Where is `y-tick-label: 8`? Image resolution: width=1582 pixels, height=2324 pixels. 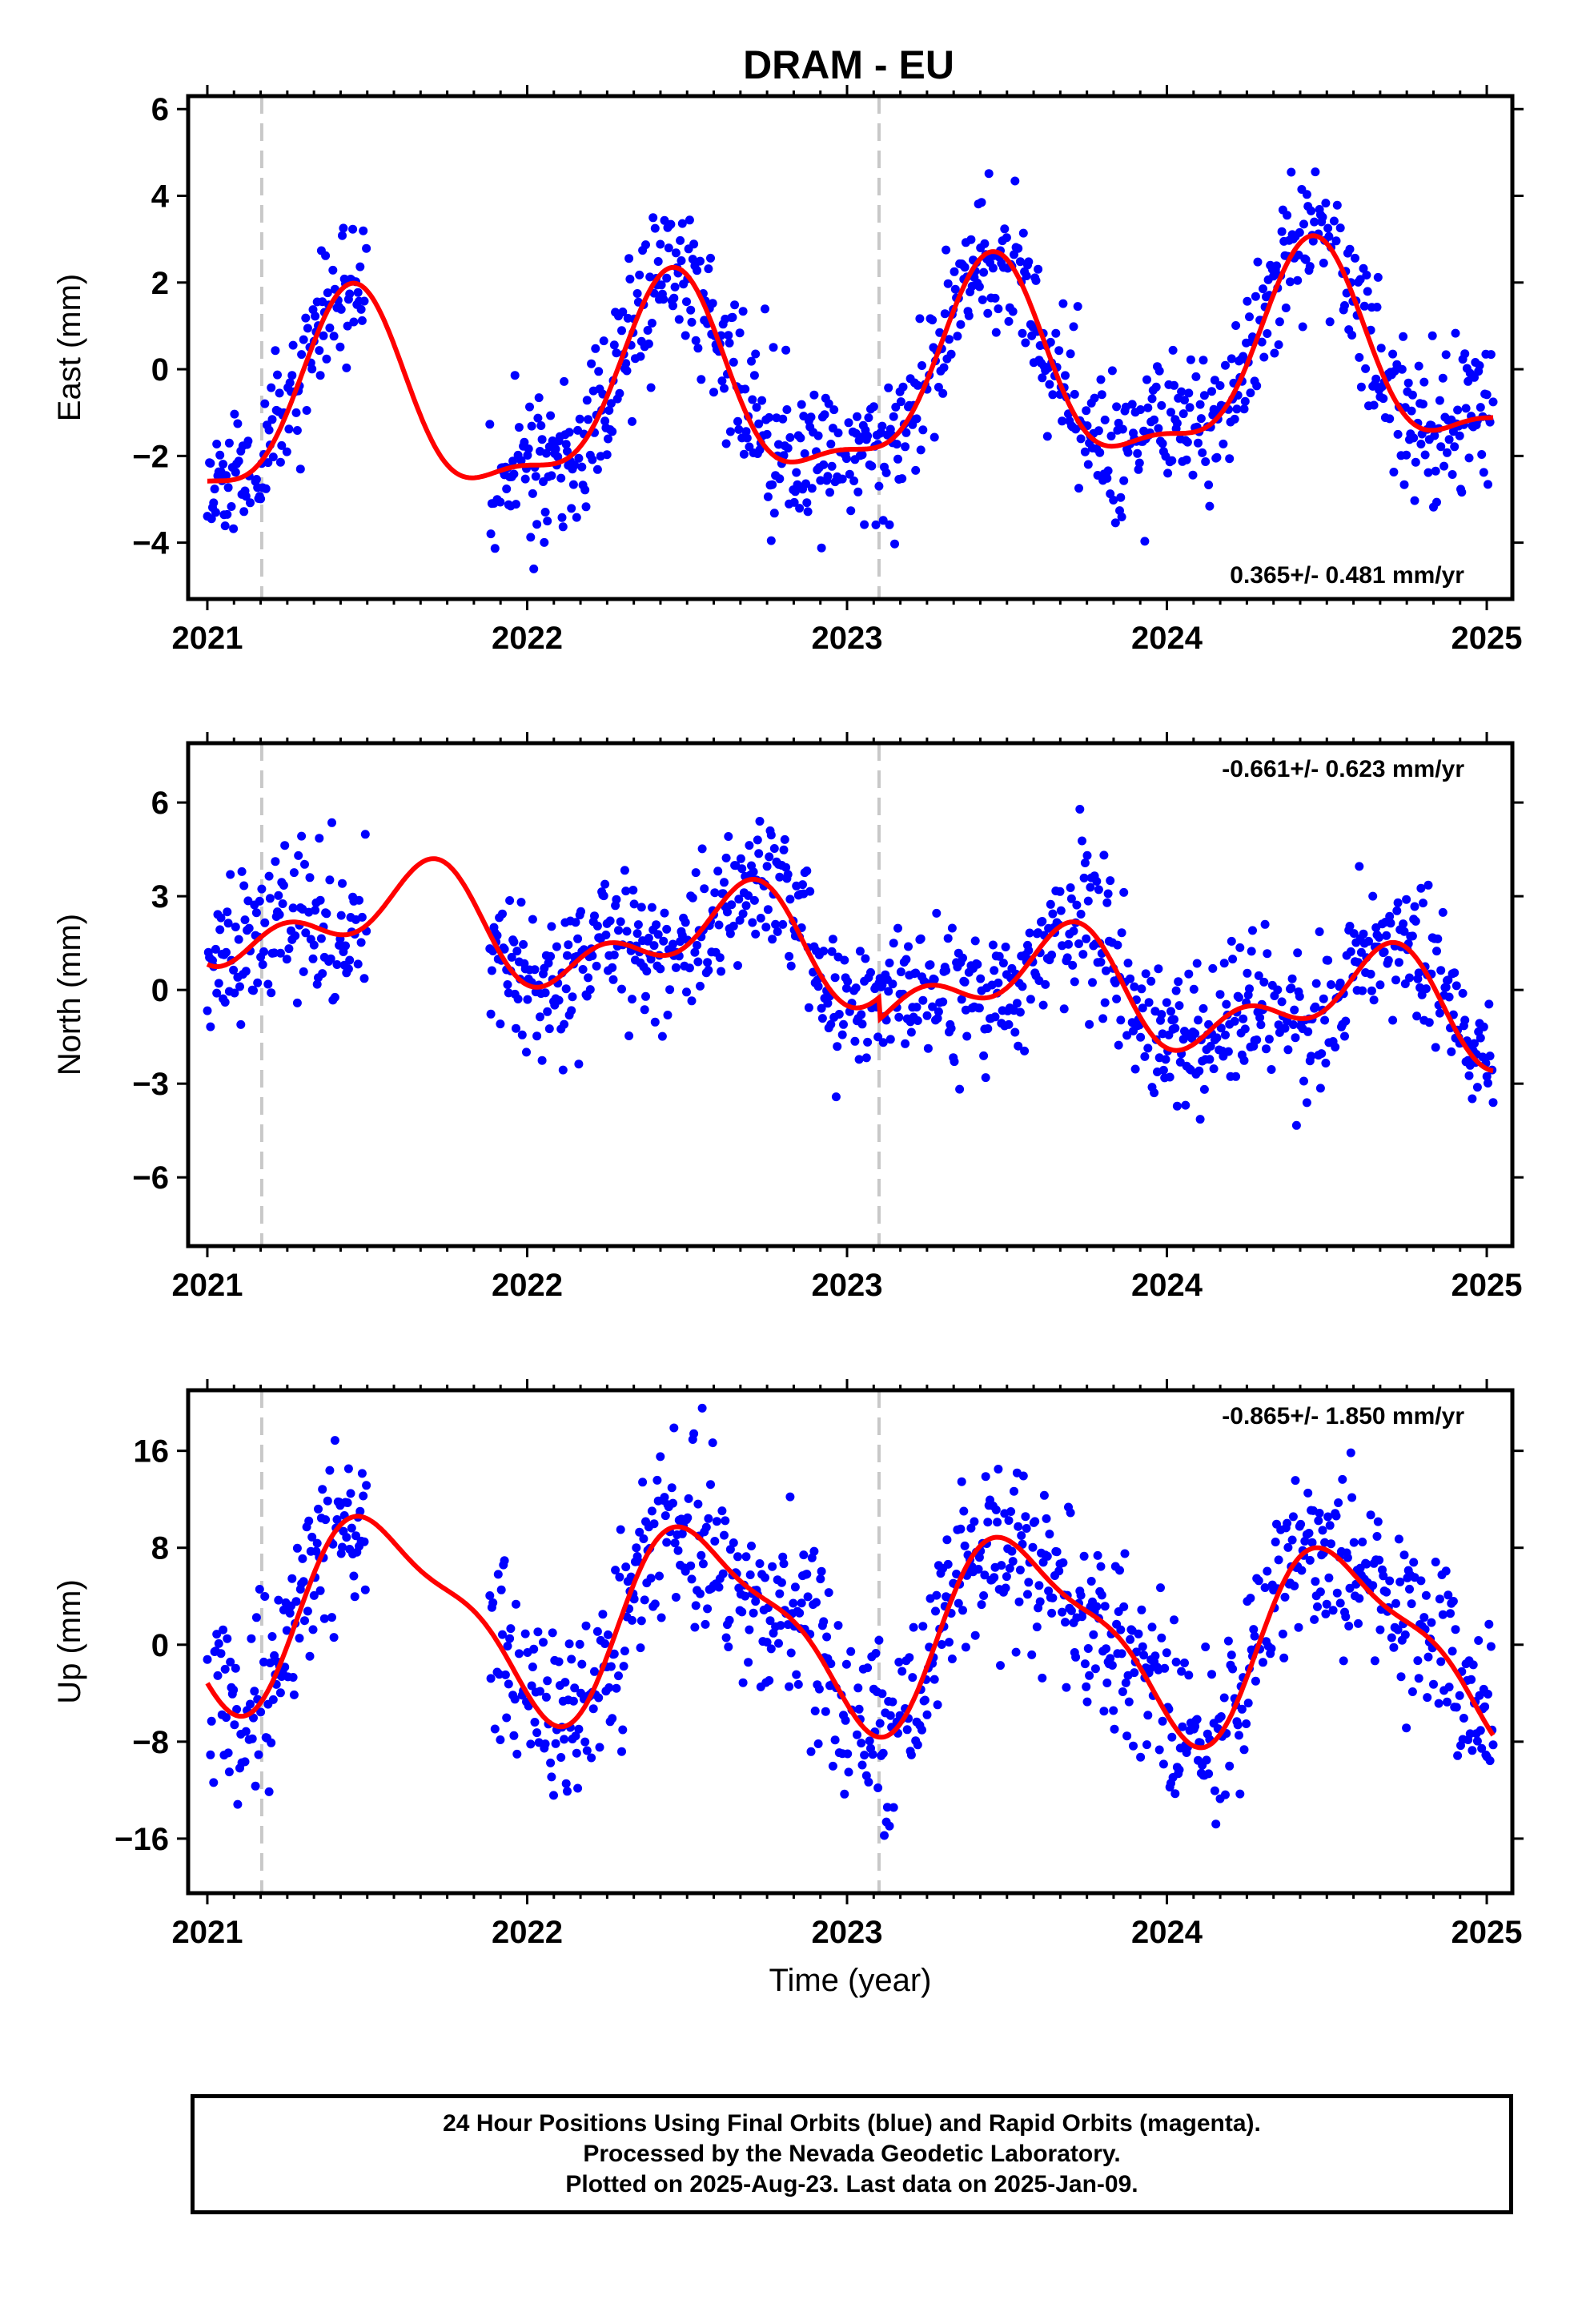 y-tick-label: 8 is located at coordinates (160, 1548).